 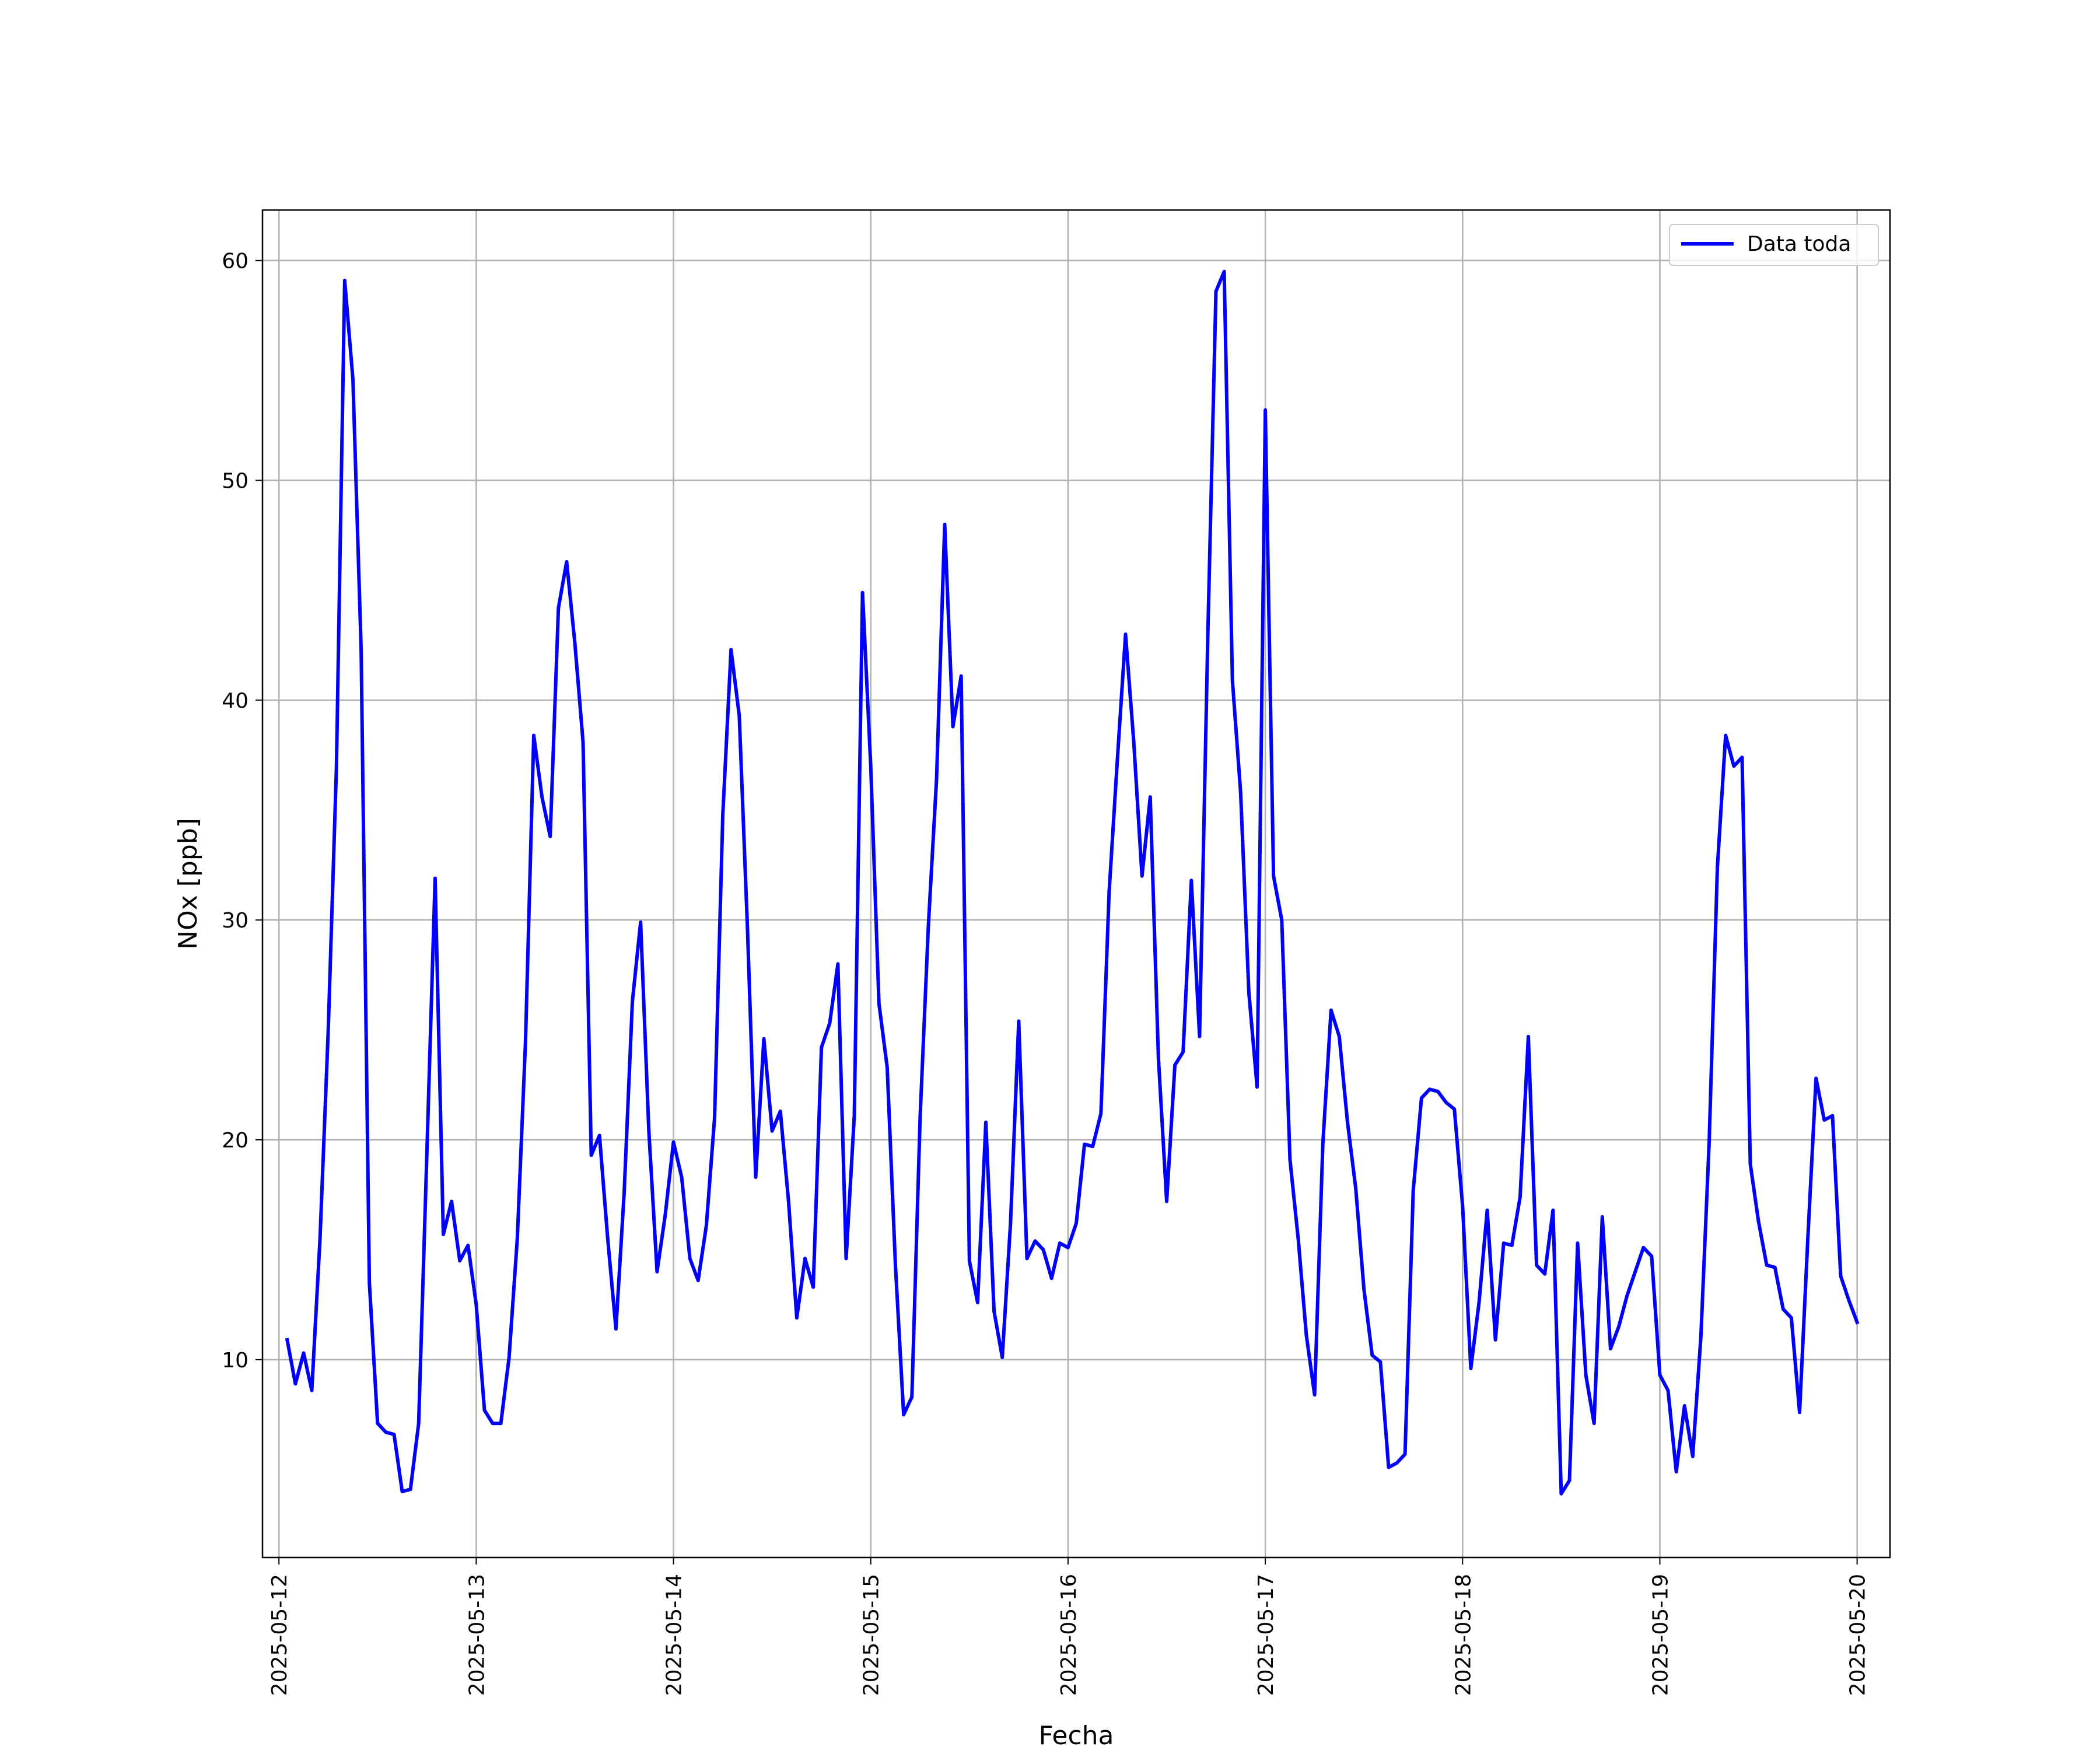 I want to click on legend-label: Data toda, so click(x=1799, y=244).